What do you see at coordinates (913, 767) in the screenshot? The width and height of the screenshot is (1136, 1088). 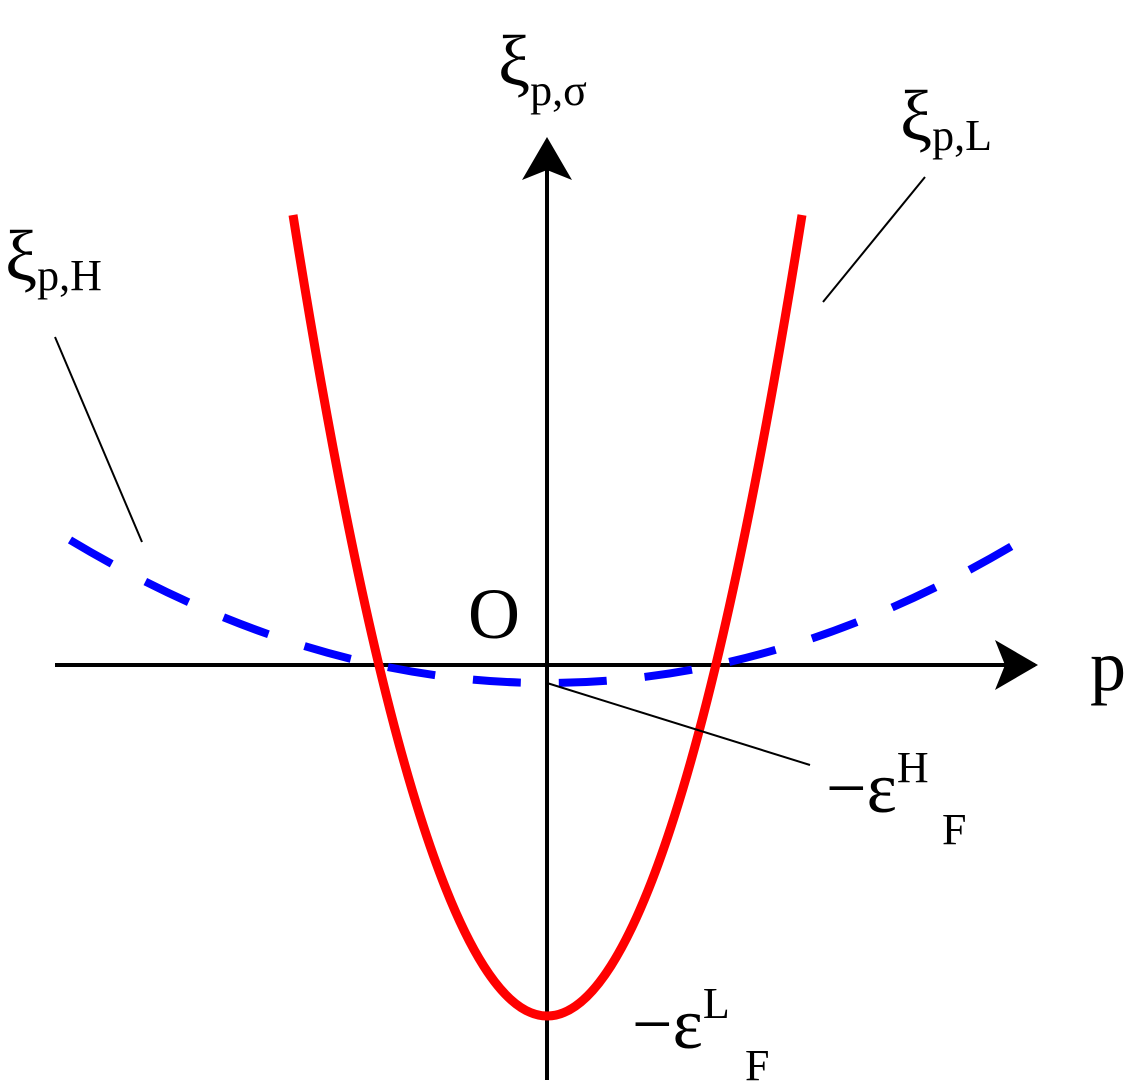 I see `superscript: H` at bounding box center [913, 767].